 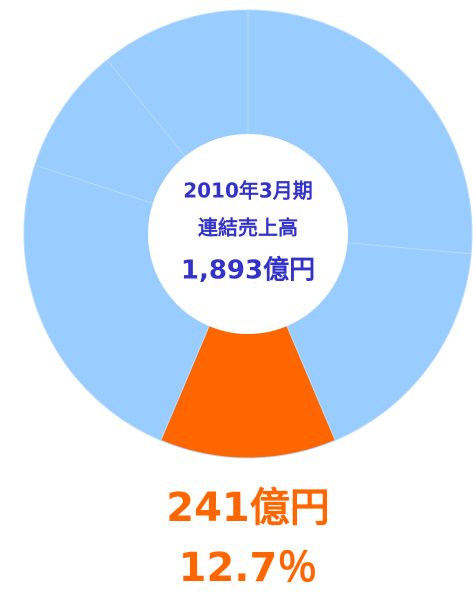 I want to click on center-text: 2010年3月期, so click(x=248, y=191).